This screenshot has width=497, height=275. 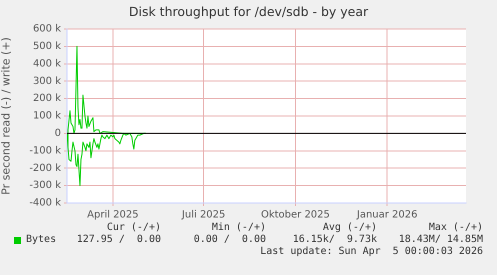 I want to click on text: Min (-/+), so click(x=239, y=227).